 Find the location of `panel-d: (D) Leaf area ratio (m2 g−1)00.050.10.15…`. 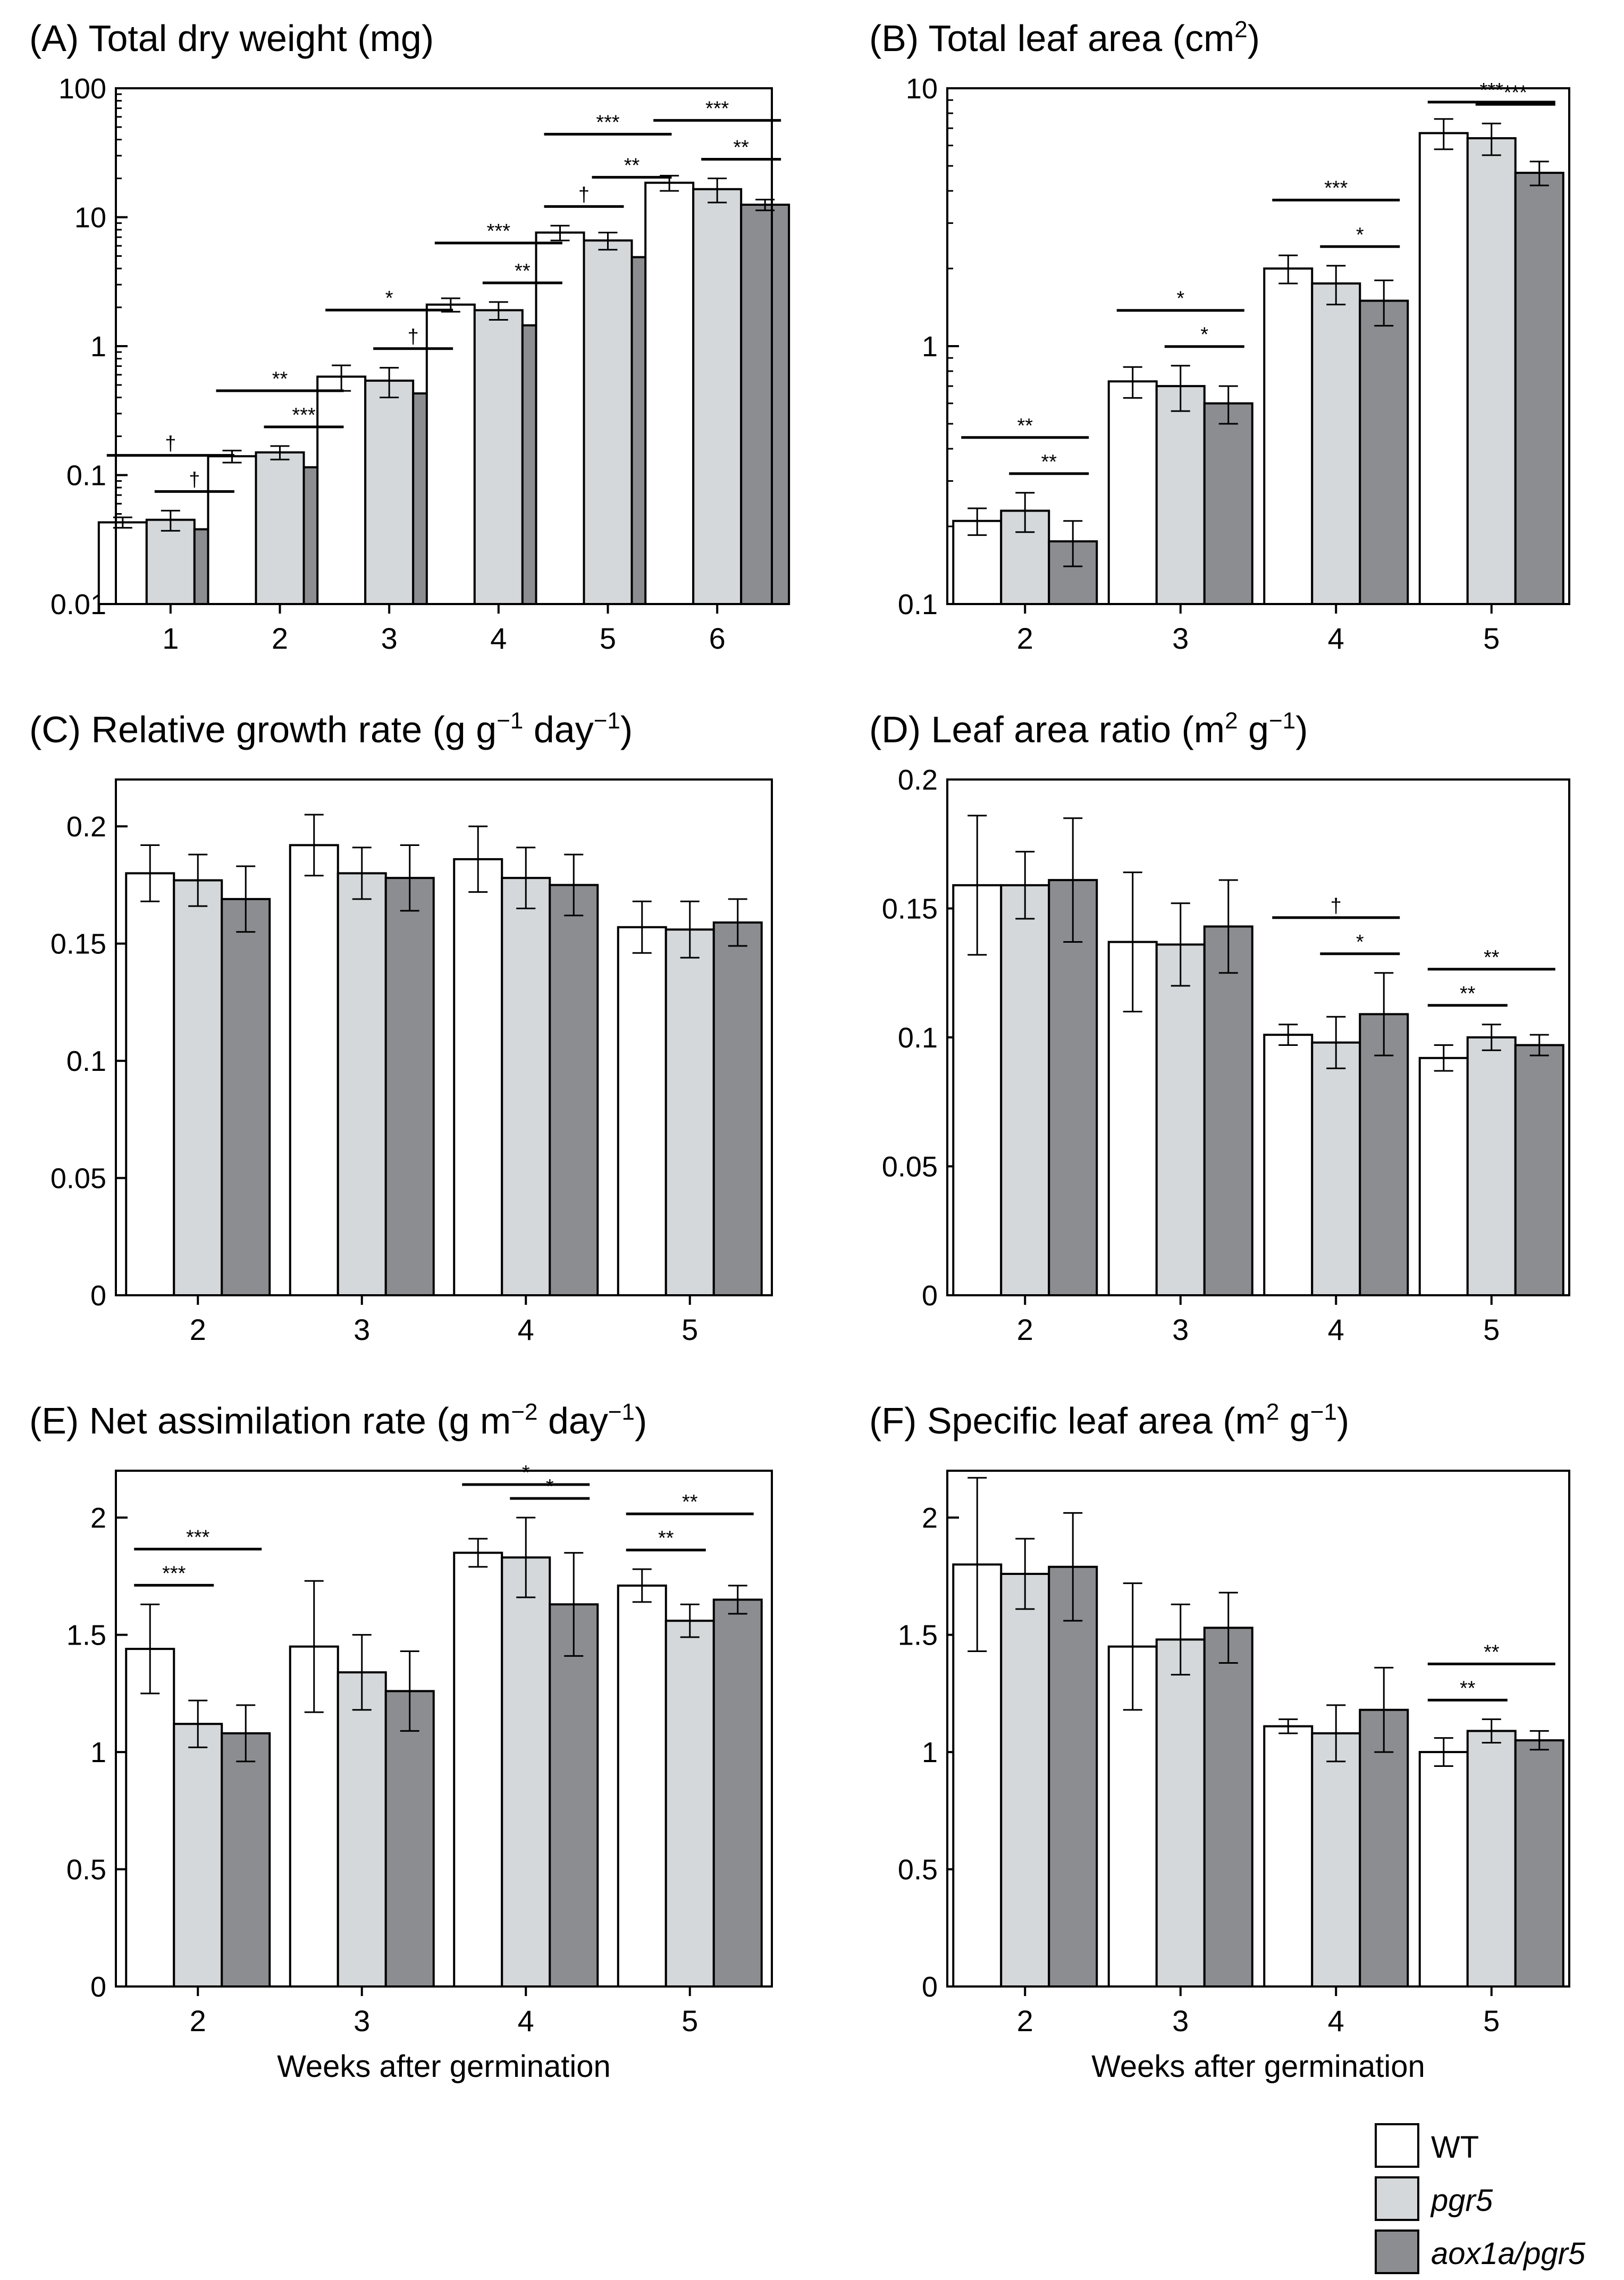

panel-d: (D) Leaf area ratio (m2 g−1)00.050.10.15… is located at coordinates (1219, 1027).